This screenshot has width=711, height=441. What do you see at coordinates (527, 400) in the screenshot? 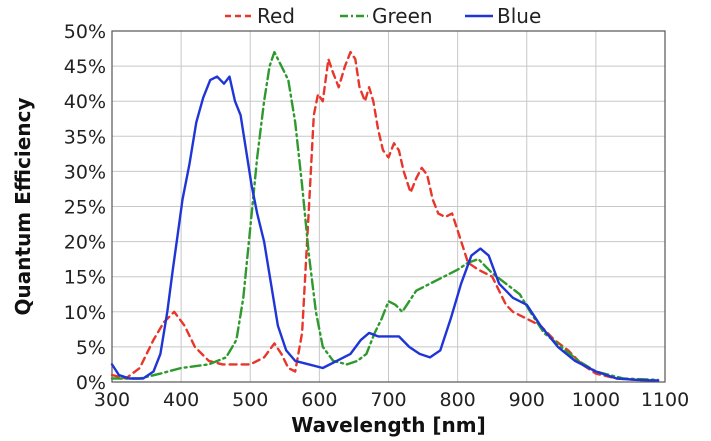
I see `x-tick-label: 900` at bounding box center [527, 400].